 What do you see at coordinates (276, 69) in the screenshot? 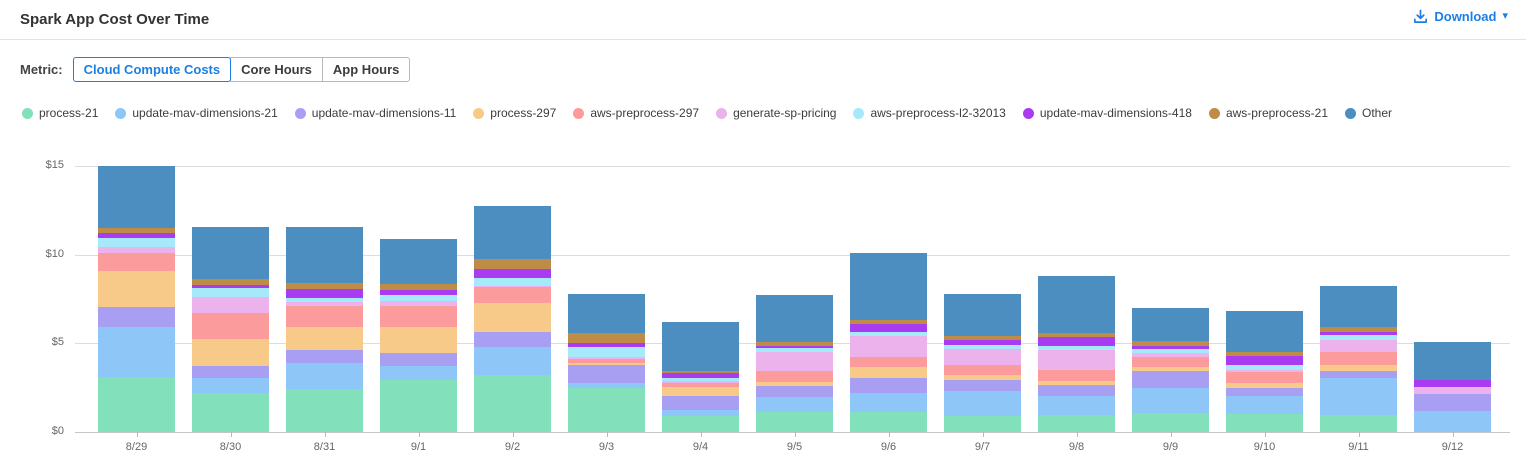
I see `metric-option-core-hours: Core Hours` at bounding box center [276, 69].